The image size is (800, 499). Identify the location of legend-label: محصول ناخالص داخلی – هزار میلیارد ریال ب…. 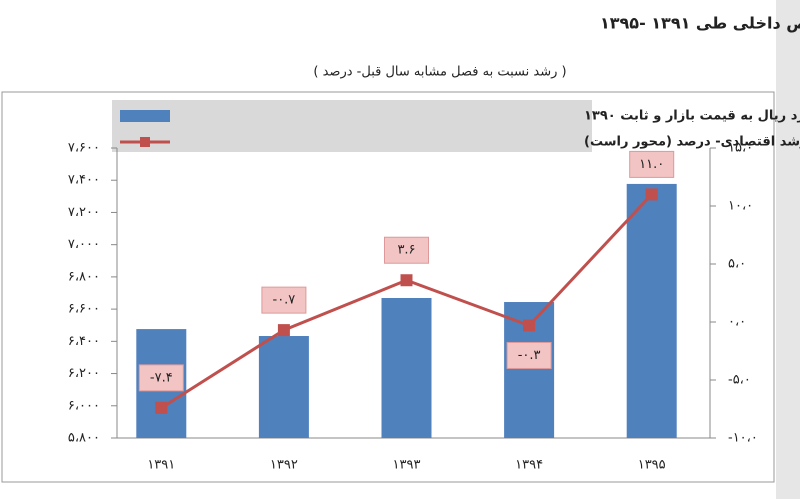
(692, 116).